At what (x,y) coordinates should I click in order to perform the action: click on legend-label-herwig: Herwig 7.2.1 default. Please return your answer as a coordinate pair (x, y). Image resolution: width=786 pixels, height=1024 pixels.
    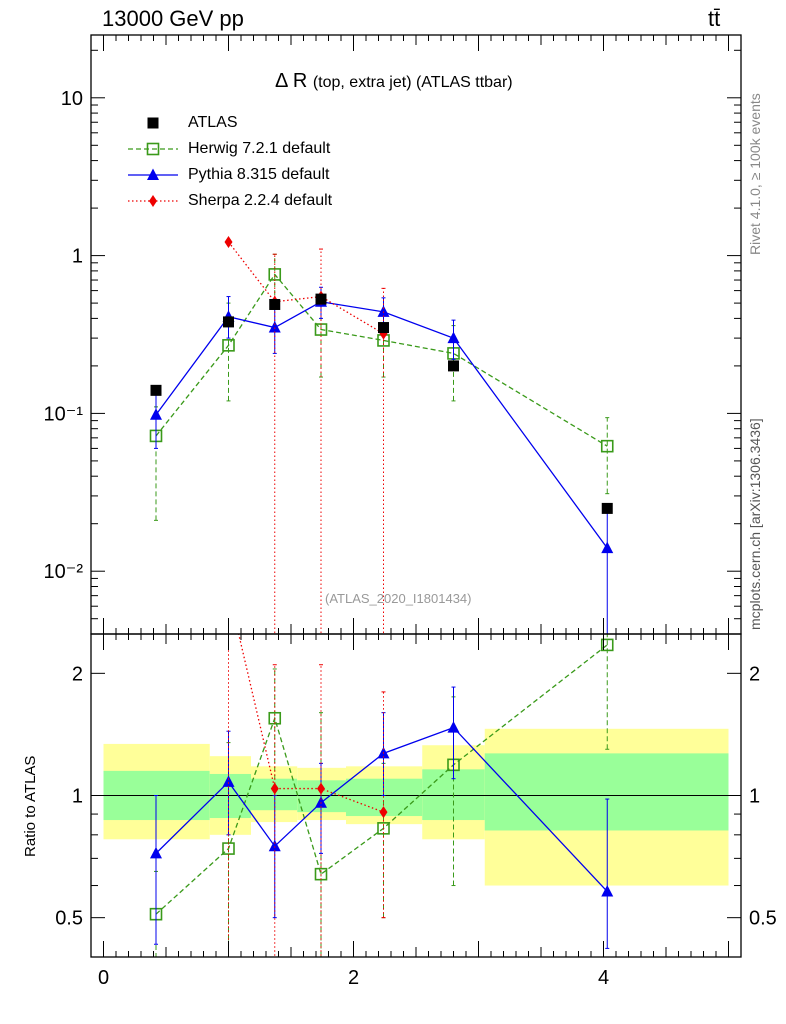
    Looking at the image, I should click on (259, 148).